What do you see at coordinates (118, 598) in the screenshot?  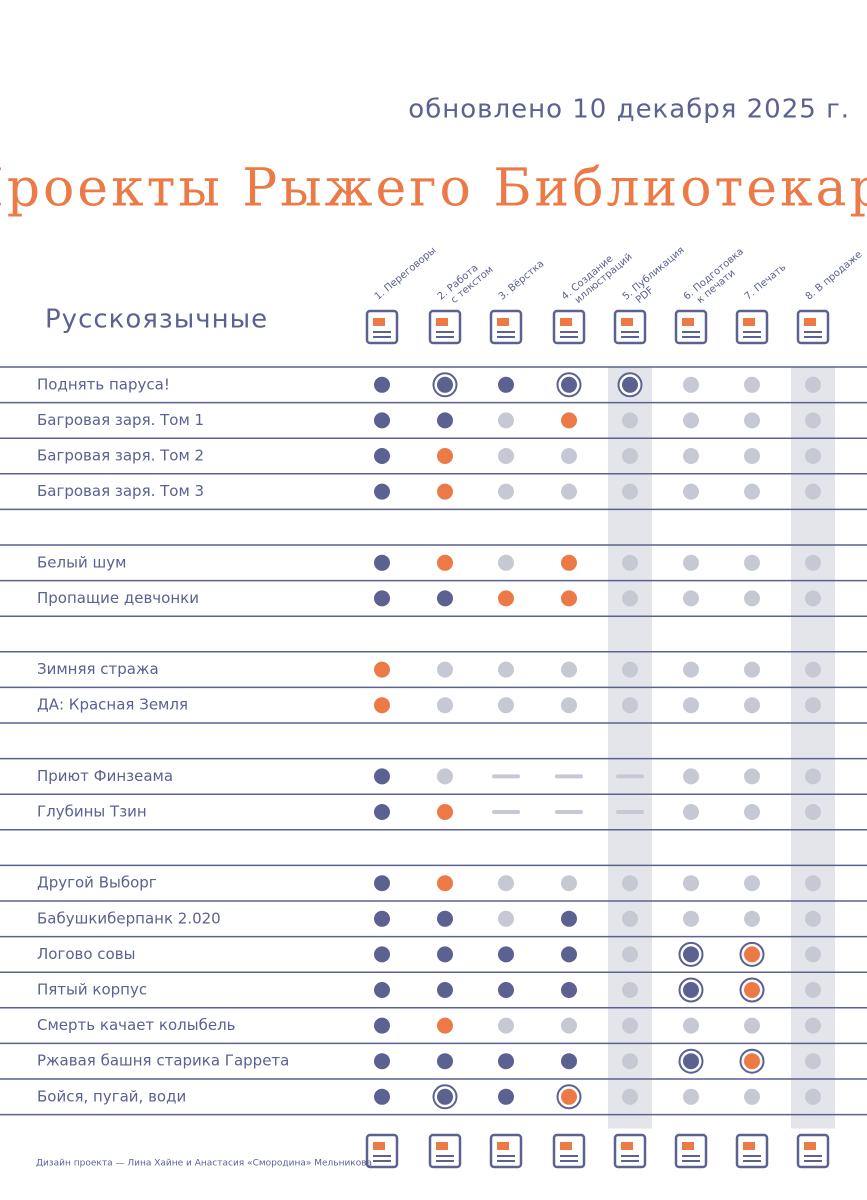 I see `project-title: Пропащие девчонки` at bounding box center [118, 598].